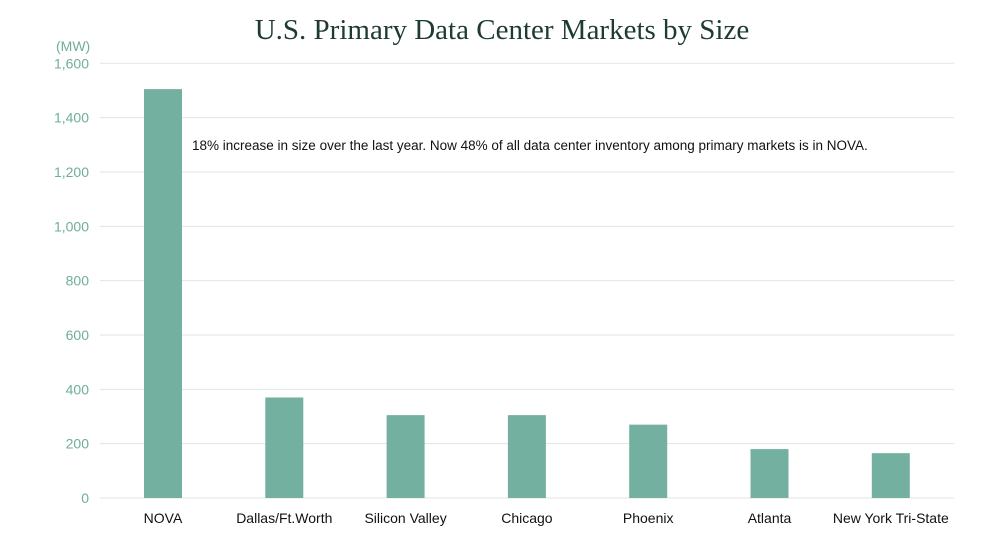 This screenshot has width=1004, height=540. Describe the element at coordinates (71, 226) in the screenshot. I see `y-tick-label: 1,000` at that location.